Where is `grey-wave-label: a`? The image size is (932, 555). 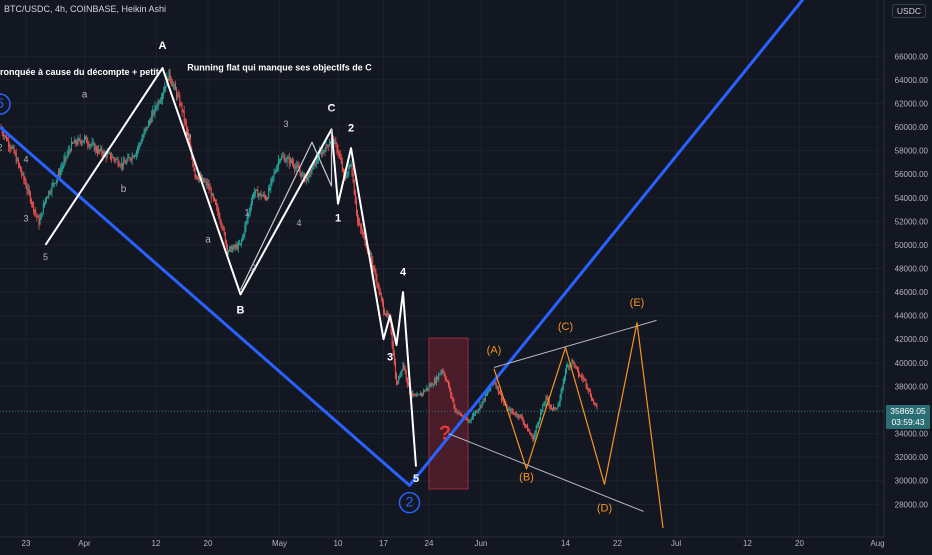
grey-wave-label: a is located at coordinates (85, 95).